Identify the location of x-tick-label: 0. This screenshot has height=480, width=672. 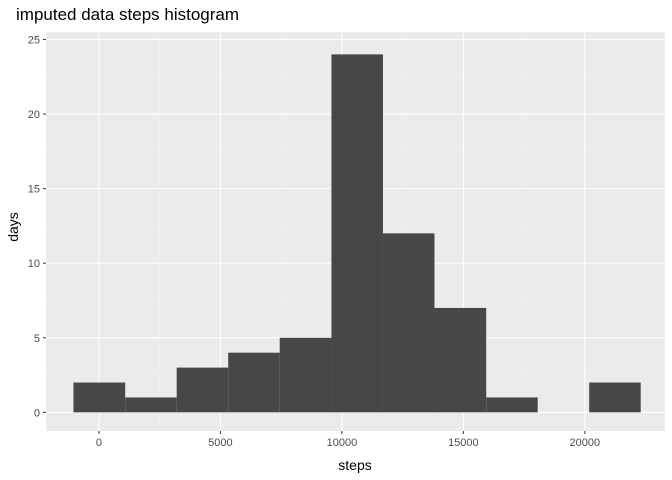
(99, 443).